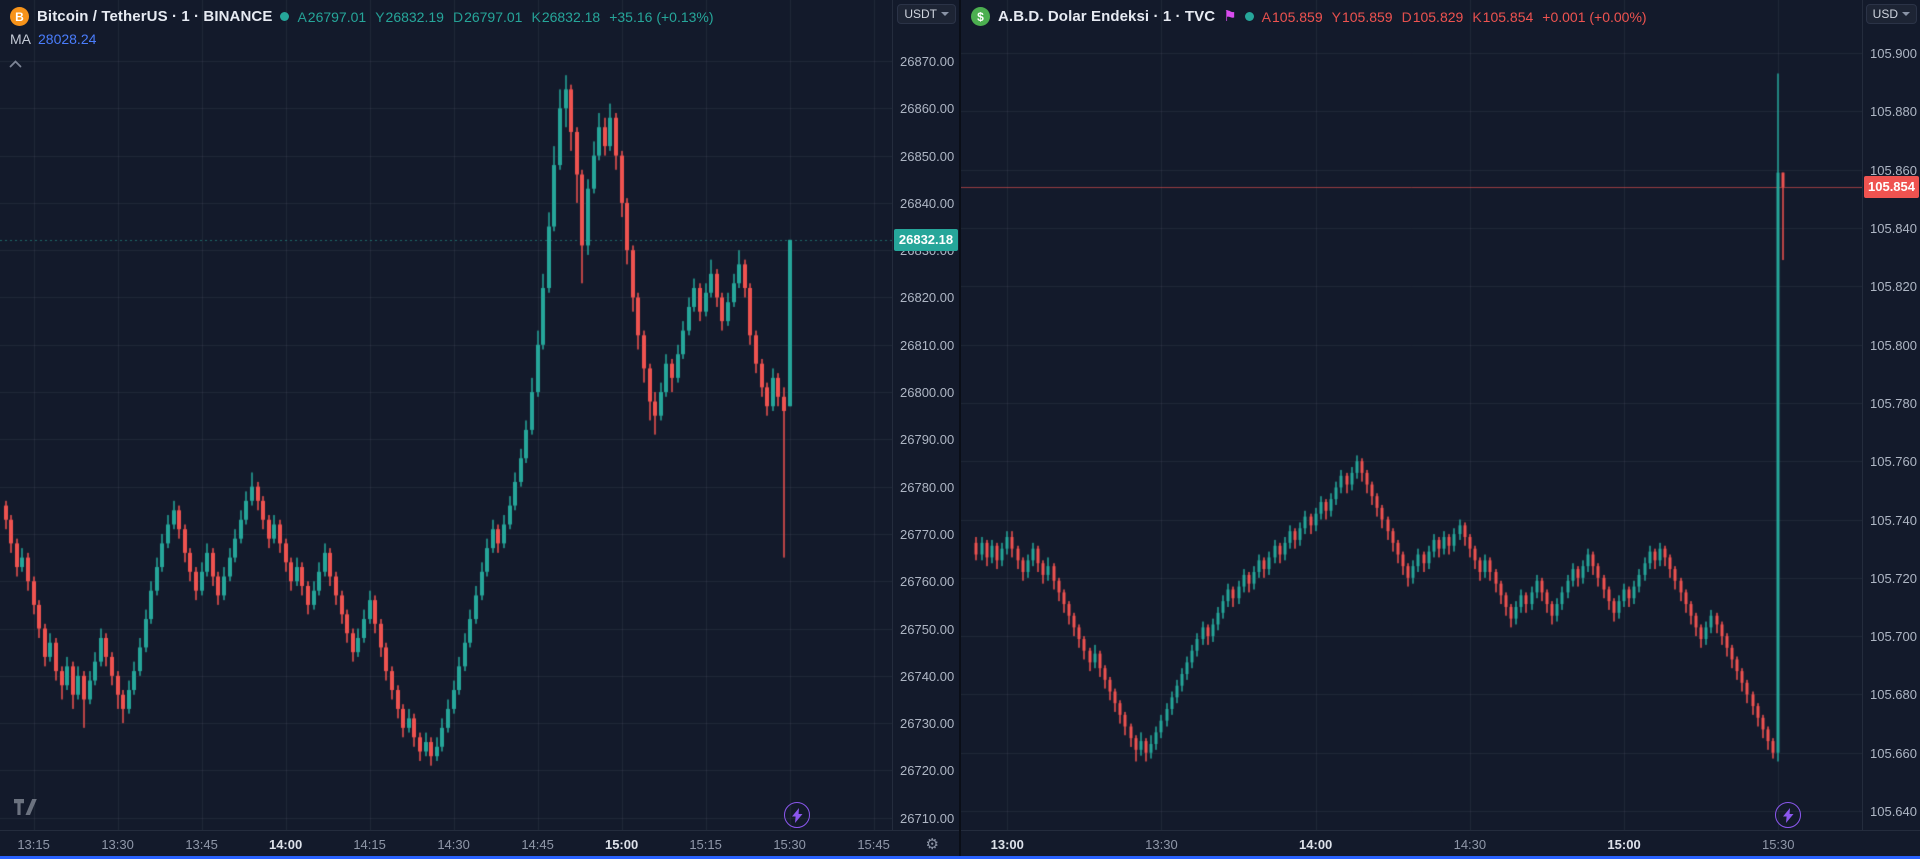 The image size is (1920, 859). Describe the element at coordinates (927, 771) in the screenshot. I see `price-tick-label: 26720.00` at that location.